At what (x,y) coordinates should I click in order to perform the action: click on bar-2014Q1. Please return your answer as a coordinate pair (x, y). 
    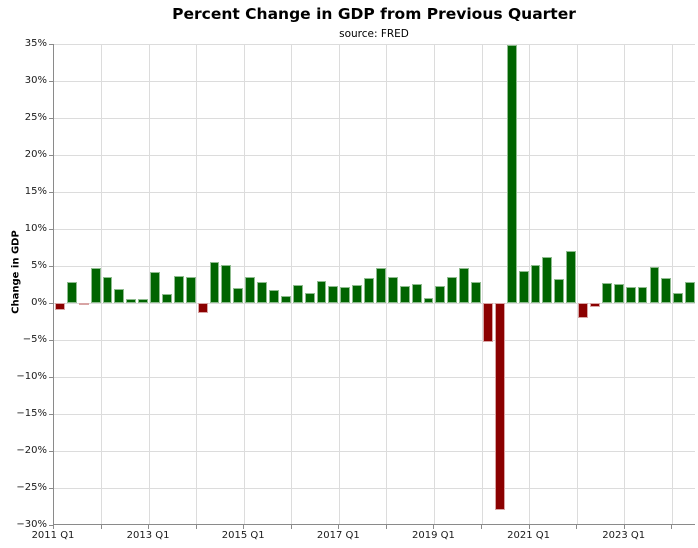
    Looking at the image, I should click on (202, 308).